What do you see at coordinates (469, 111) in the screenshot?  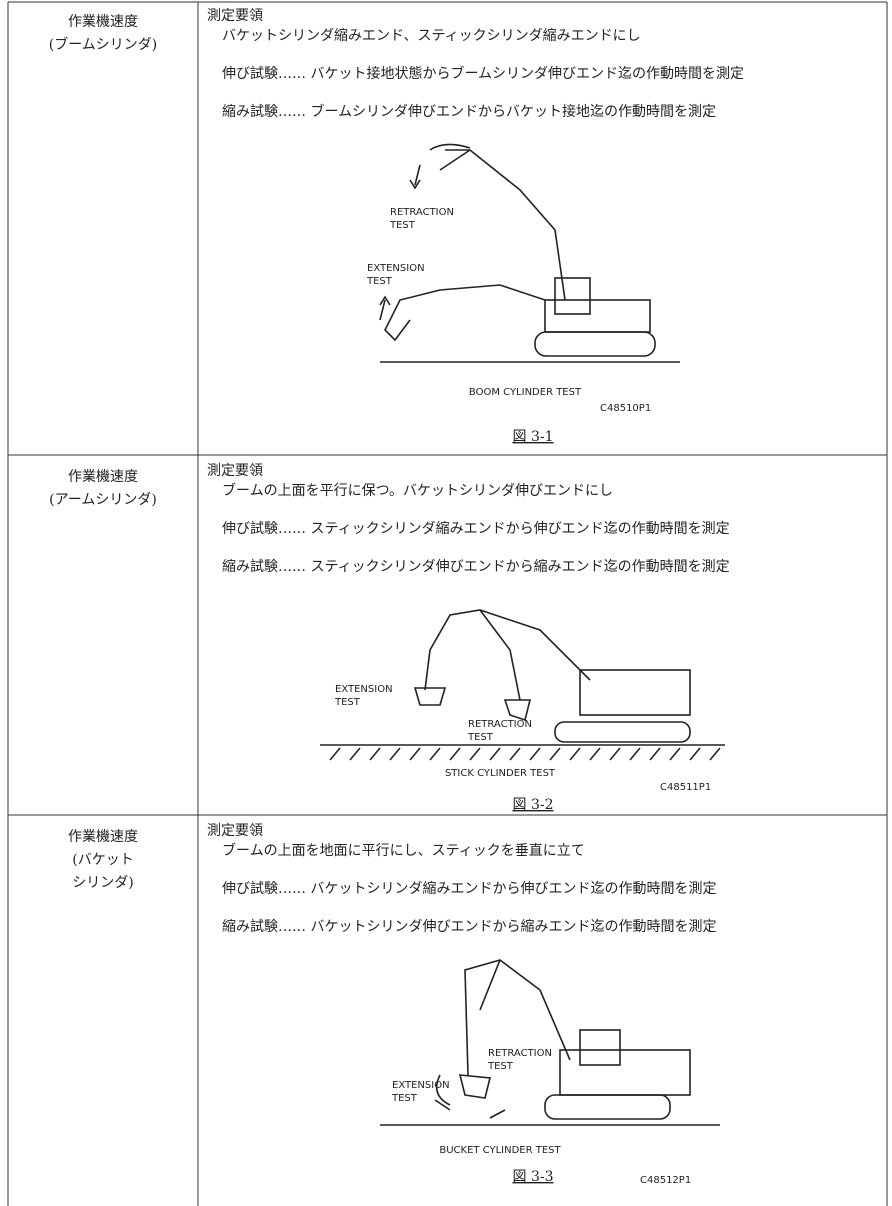 I see `retraction-text: 縮み試験‥‥‥ ブームシリンダ伸びエンドからバケット接地迄の作動時間を測定` at bounding box center [469, 111].